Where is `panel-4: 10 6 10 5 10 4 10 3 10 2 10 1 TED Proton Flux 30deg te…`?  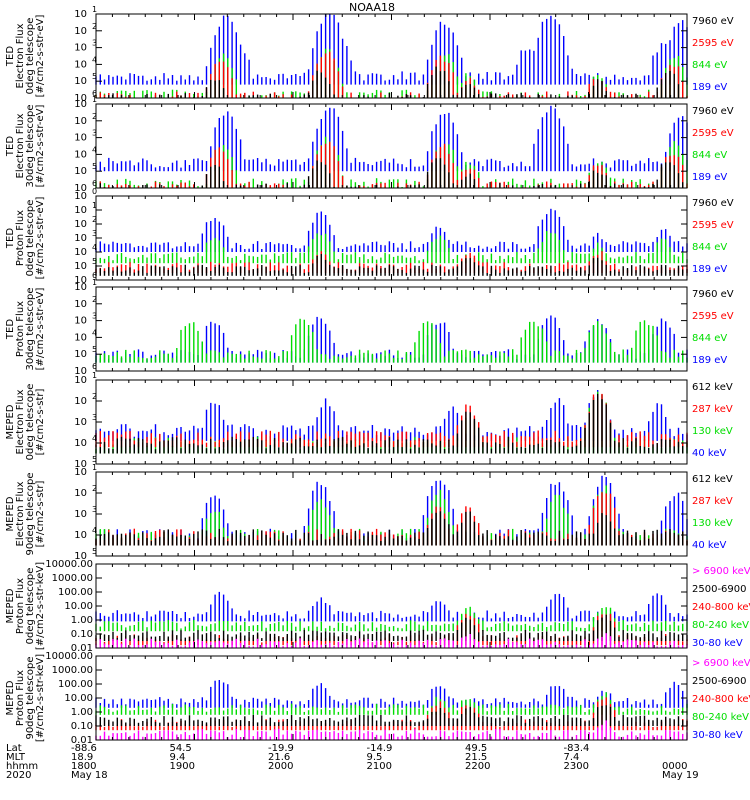
panel-4: 10 6 10 5 10 4 10 3 10 2 10 1 TED Proton Flux 30deg te… is located at coordinates (369, 327).